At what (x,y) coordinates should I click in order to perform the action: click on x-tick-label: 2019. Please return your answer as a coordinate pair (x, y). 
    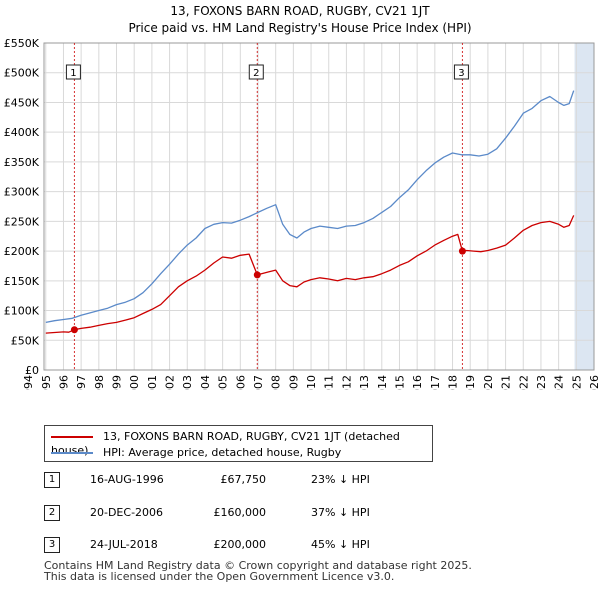
    Looking at the image, I should click on (470, 382).